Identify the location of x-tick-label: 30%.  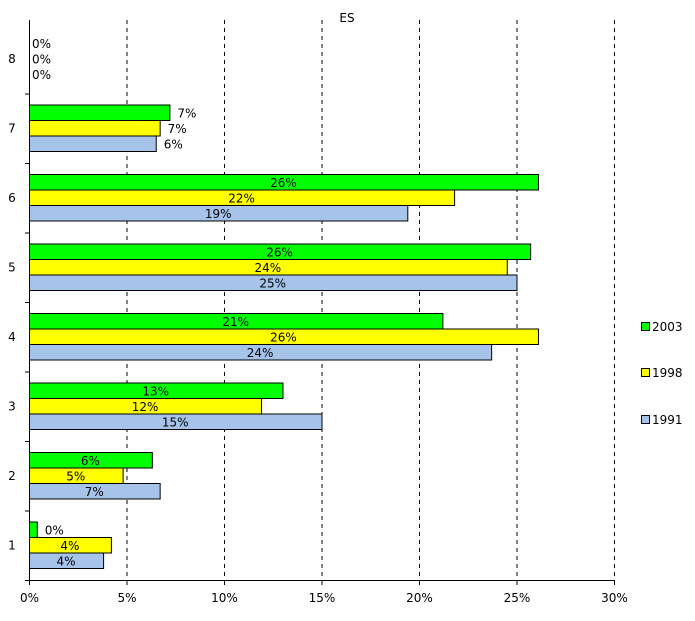
(614, 598).